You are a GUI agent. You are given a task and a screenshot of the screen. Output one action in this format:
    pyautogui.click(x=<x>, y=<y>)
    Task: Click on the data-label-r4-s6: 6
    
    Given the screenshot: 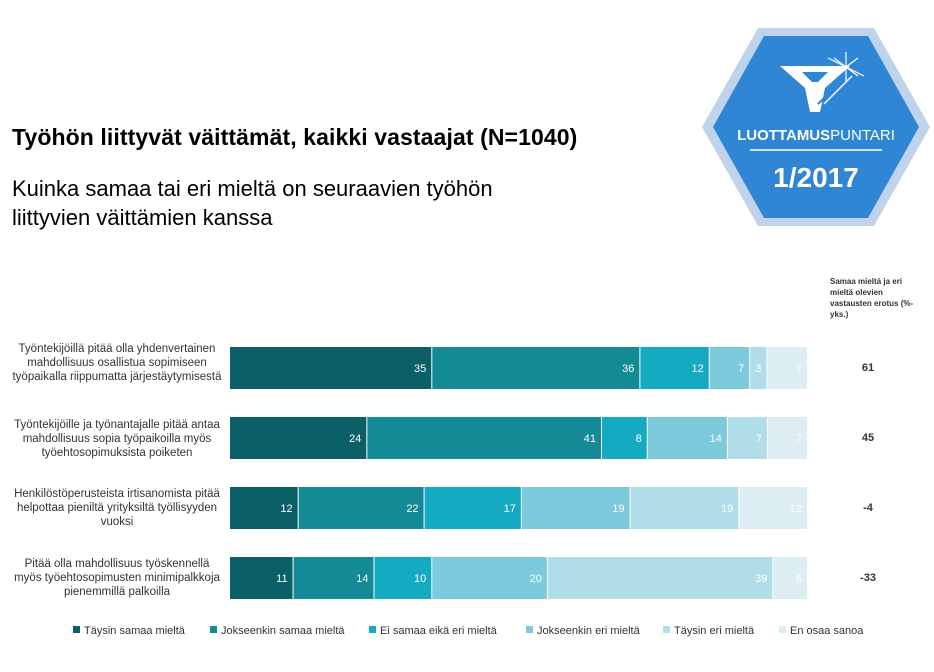 What is the action you would take?
    pyautogui.click(x=799, y=579)
    